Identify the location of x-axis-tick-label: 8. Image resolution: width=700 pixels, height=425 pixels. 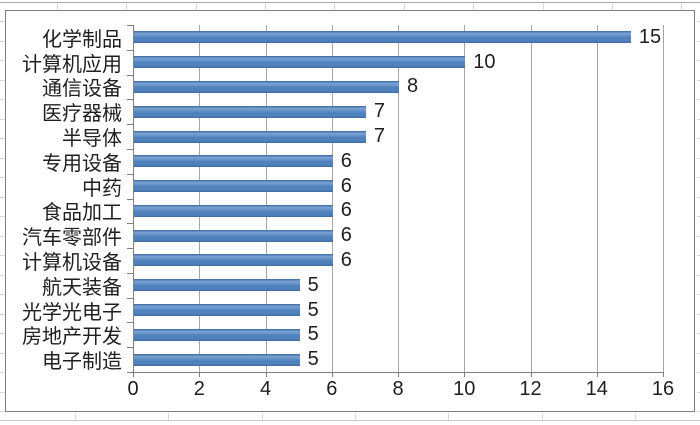
(398, 389).